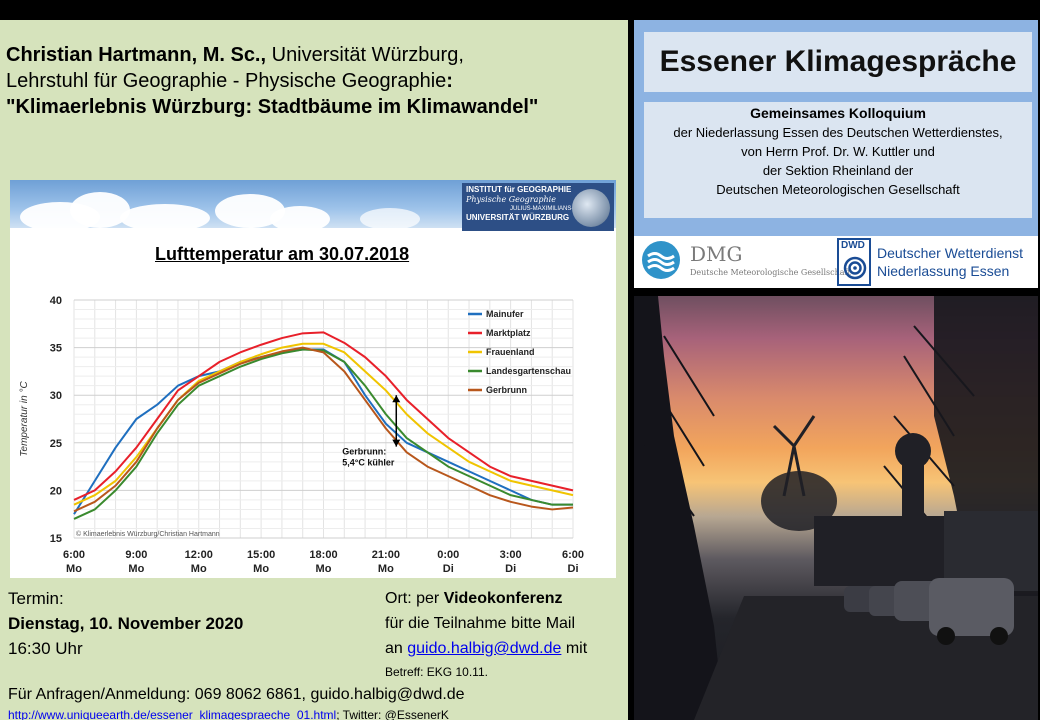  What do you see at coordinates (519, 189) in the screenshot?
I see `institute-line1: INSTITUT für GEOGRAPHIE` at bounding box center [519, 189].